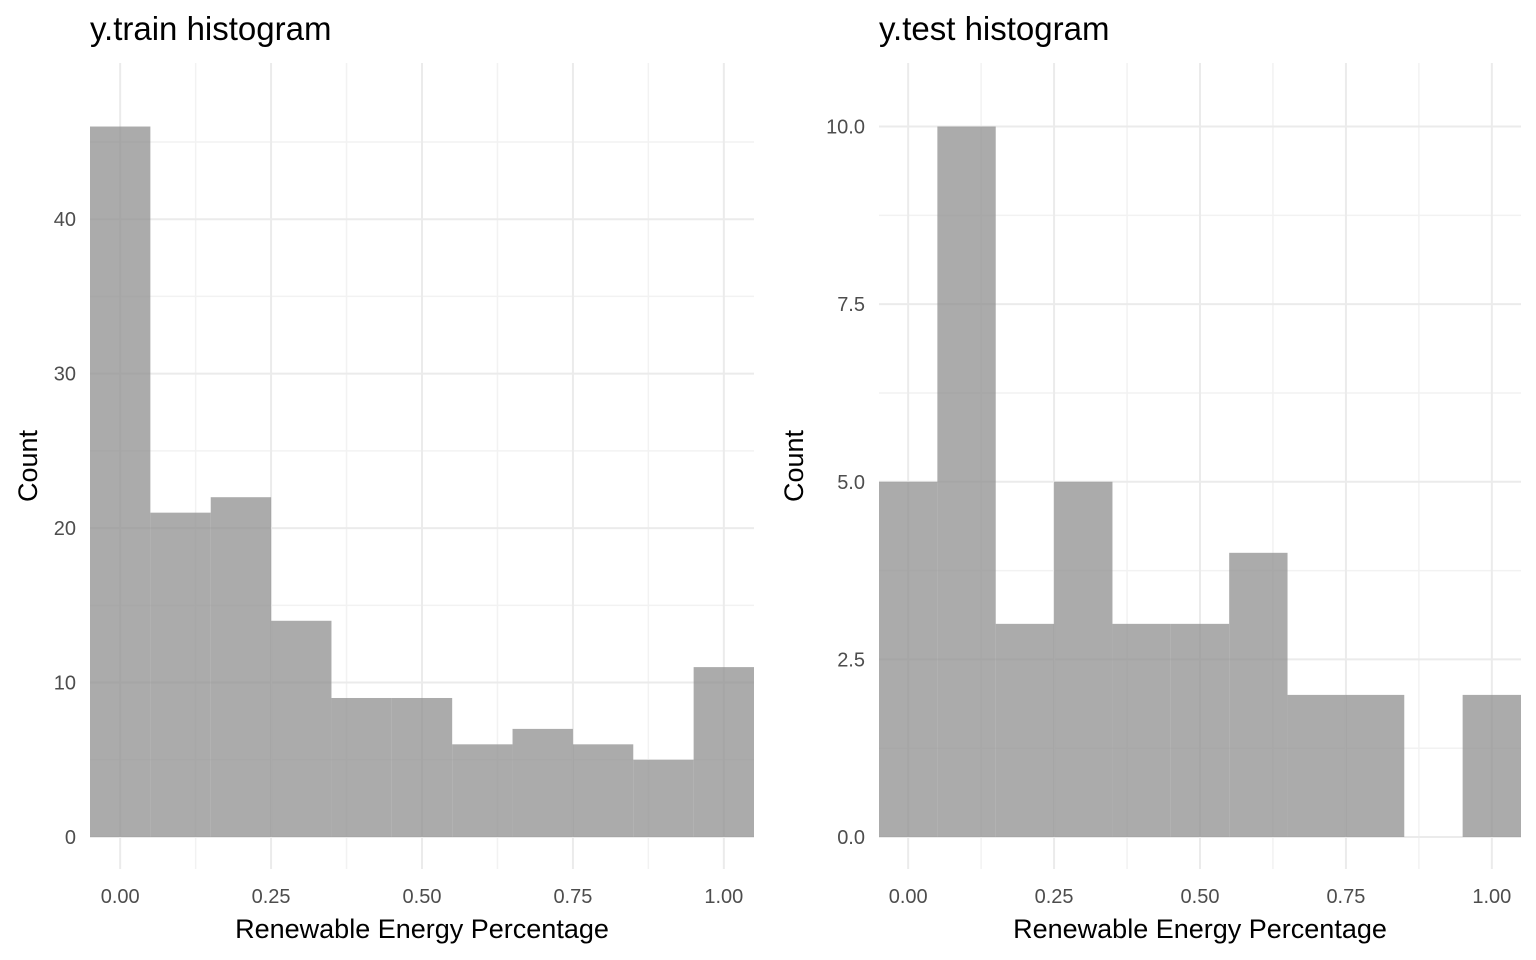 The height and width of the screenshot is (960, 1536). I want to click on y-tick-label: 40, so click(65, 220).